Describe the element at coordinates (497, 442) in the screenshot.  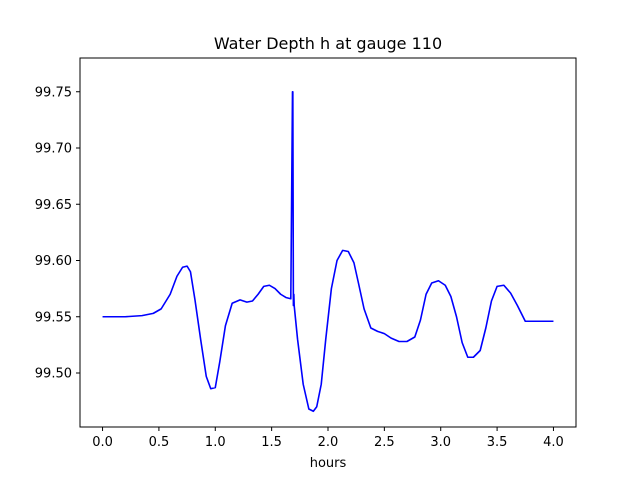
I see `x-tick-label: 3.5` at that location.